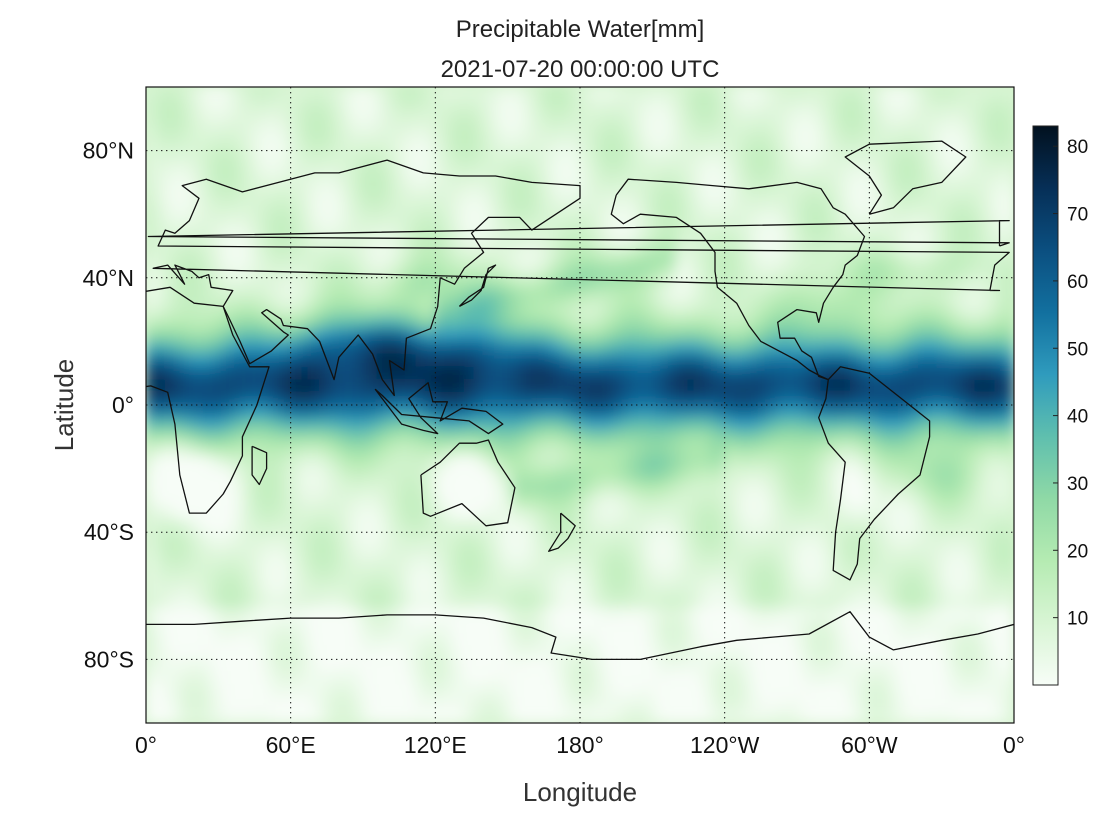  Describe the element at coordinates (208, 400) in the screenshot. I see `coastline-africa` at that location.